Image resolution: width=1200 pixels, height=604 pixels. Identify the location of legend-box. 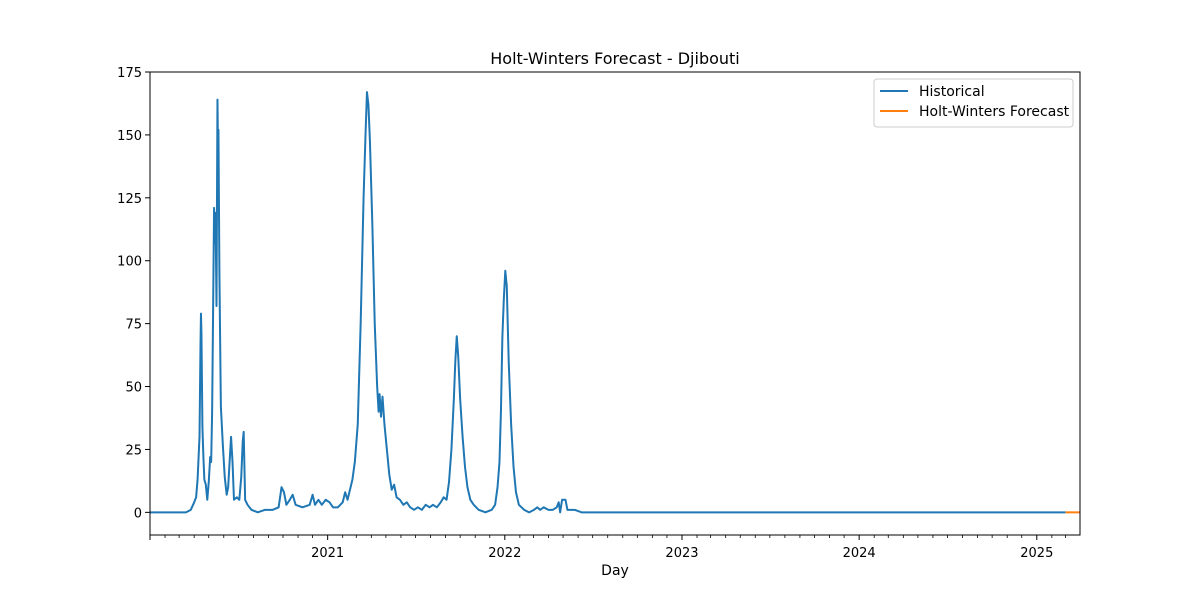
(973, 103).